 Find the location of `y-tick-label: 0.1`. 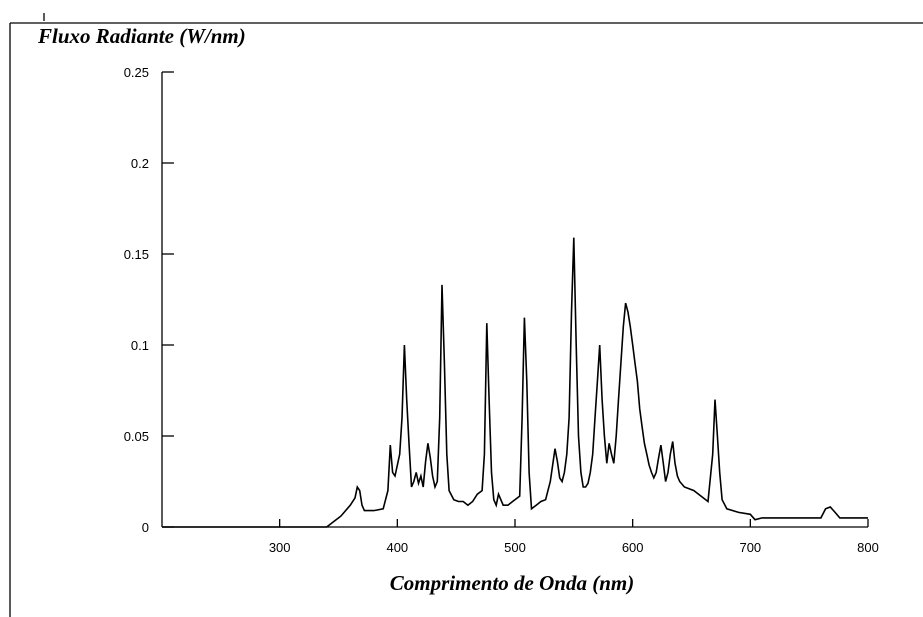

y-tick-label: 0.1 is located at coordinates (140, 345).